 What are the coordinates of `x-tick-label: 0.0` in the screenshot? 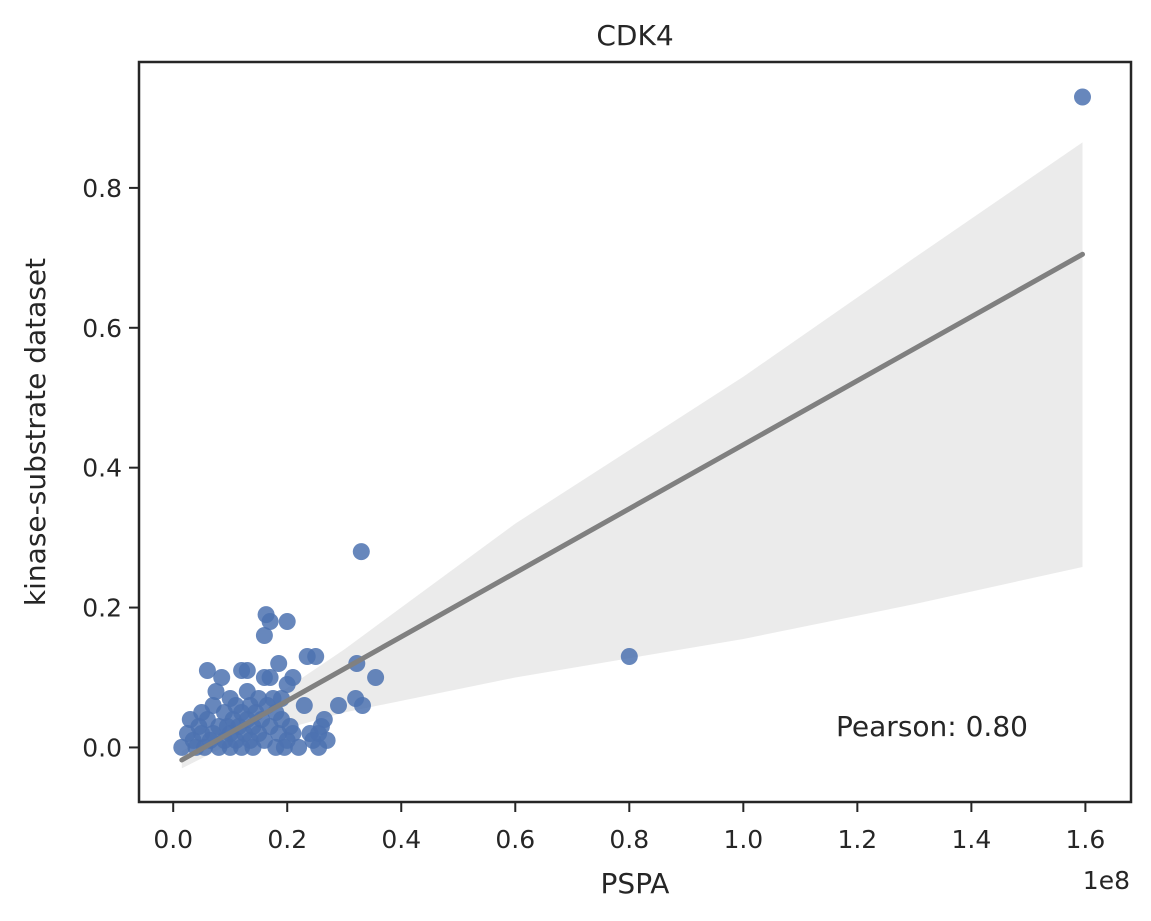 It's located at (173, 839).